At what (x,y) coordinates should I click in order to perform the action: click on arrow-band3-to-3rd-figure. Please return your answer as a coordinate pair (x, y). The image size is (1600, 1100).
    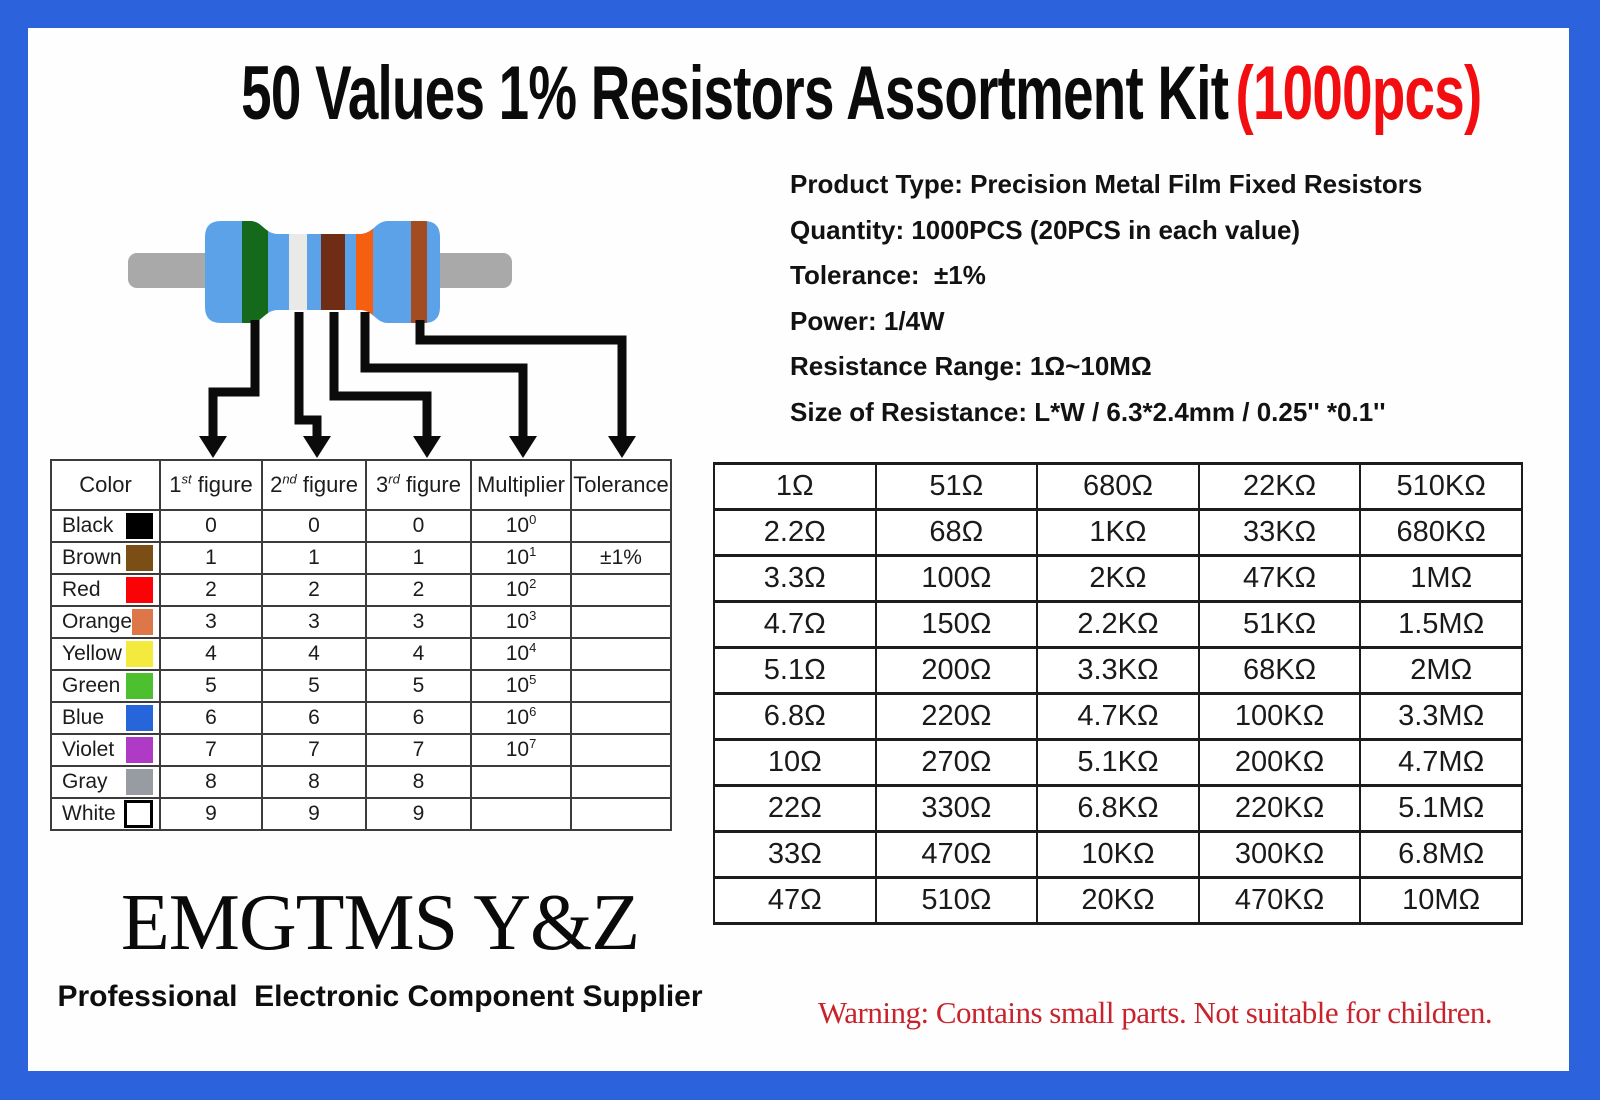
    Looking at the image, I should click on (380, 375).